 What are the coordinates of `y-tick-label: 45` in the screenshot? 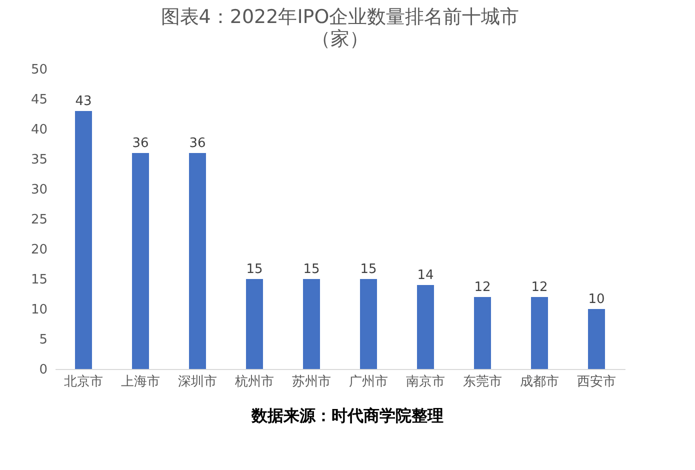 It's located at (39, 100).